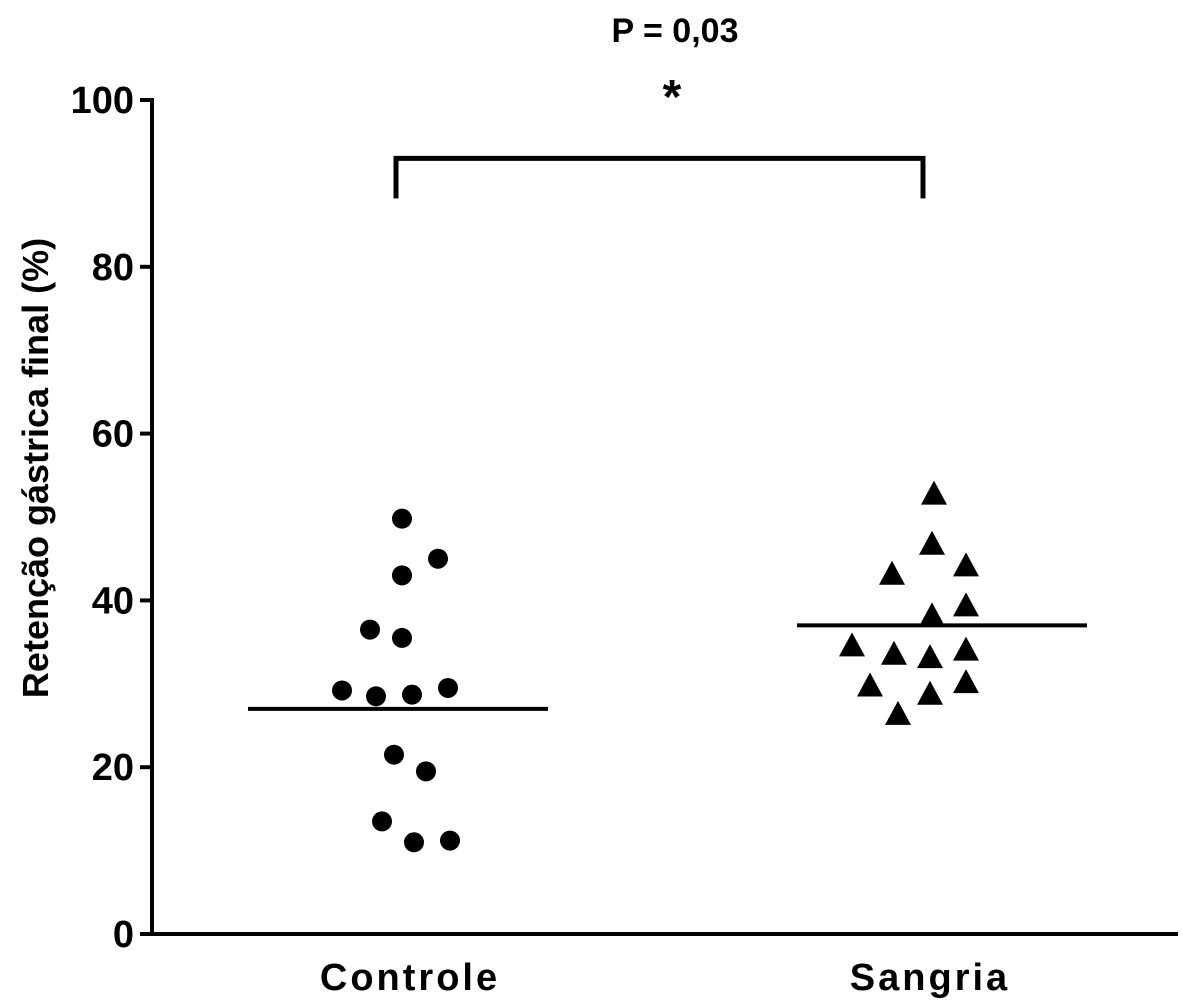 The height and width of the screenshot is (1006, 1183). What do you see at coordinates (35, 468) in the screenshot?
I see `y-axis-title: Retenção gástrica final (%)` at bounding box center [35, 468].